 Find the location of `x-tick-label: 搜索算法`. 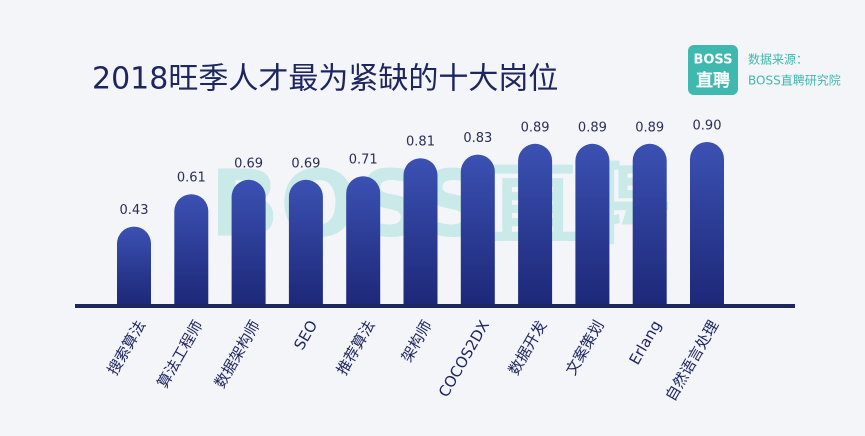

x-tick-label: 搜索算法 is located at coordinates (127, 347).